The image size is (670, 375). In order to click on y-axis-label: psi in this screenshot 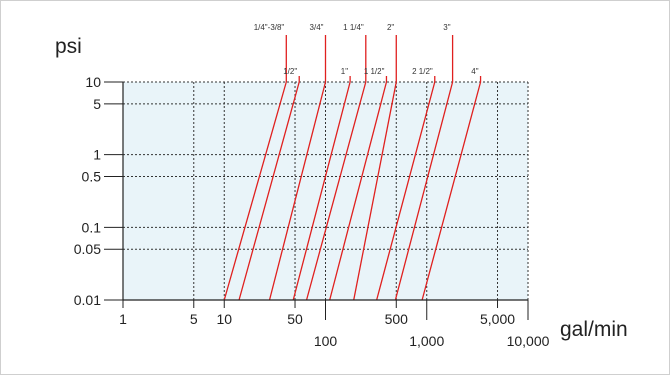, I will do `click(68, 46)`.